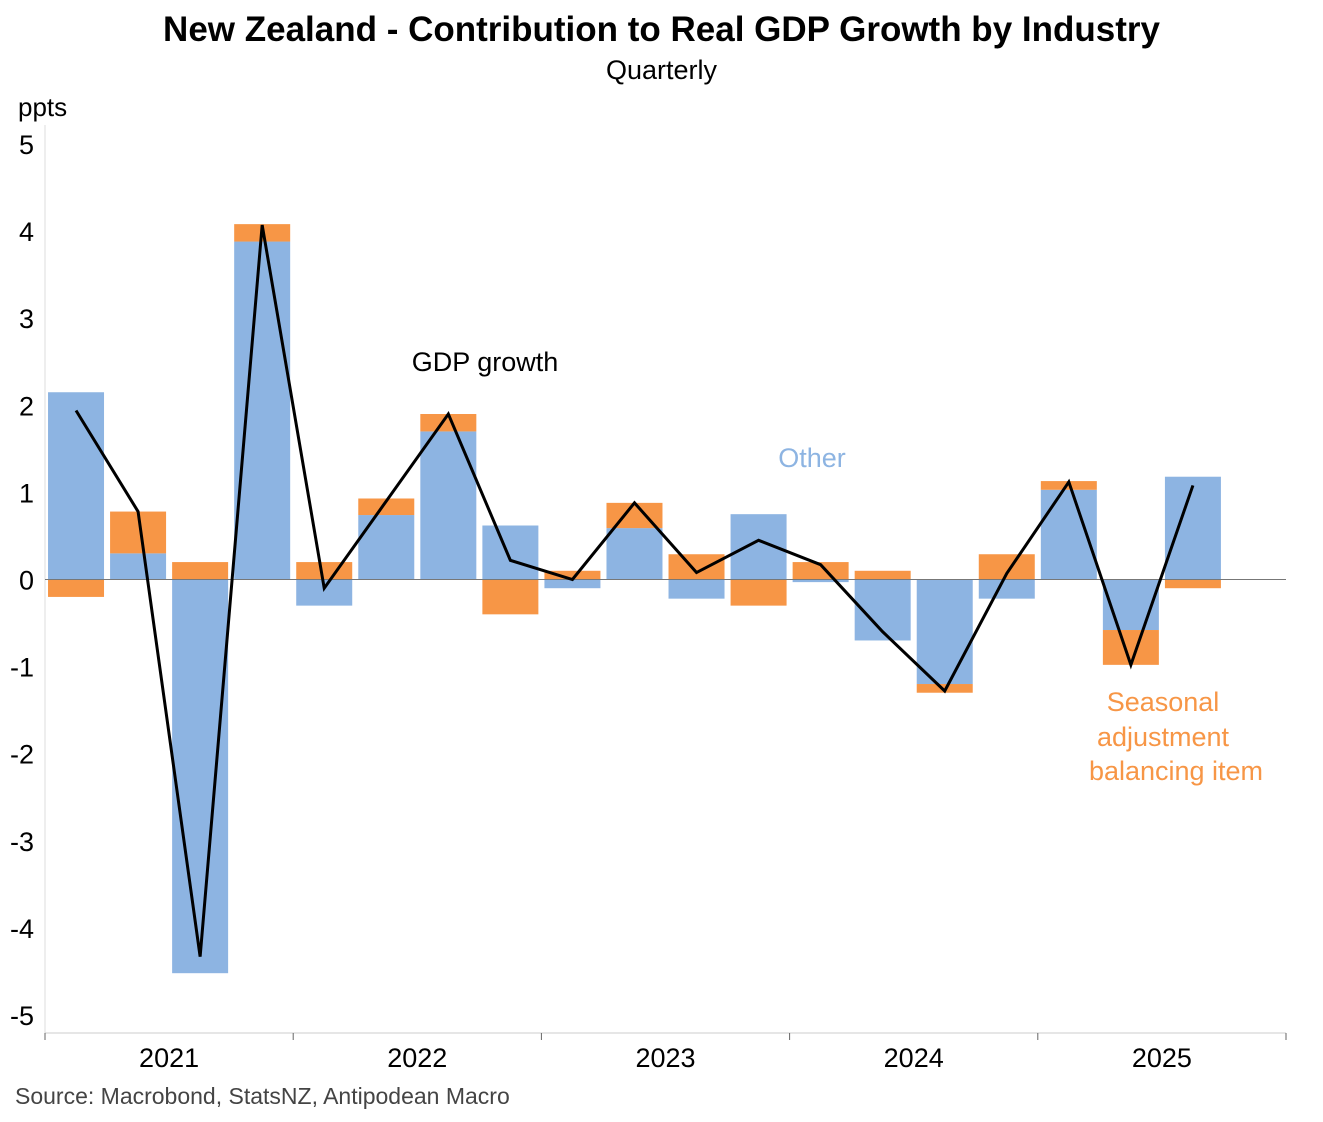 This screenshot has width=1323, height=1122. What do you see at coordinates (22, 1016) in the screenshot?
I see `y-tick-label: -5` at bounding box center [22, 1016].